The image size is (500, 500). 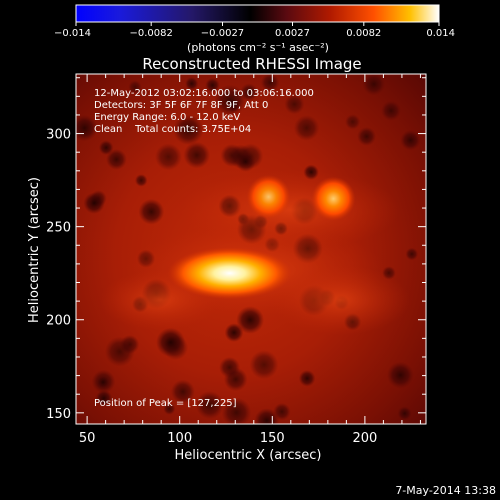 I want to click on info-detectors: Detectors: 3F 5F 6F 7F 8F 9F, Att 0, so click(x=181, y=105).